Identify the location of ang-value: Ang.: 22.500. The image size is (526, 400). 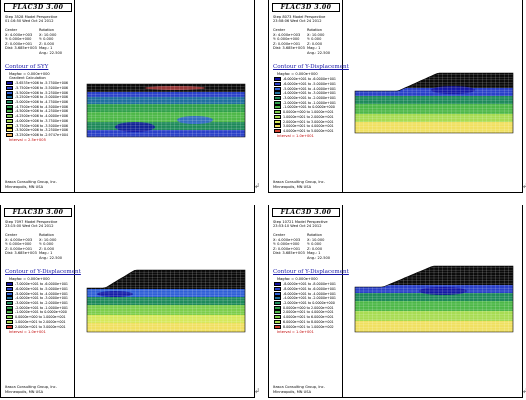
(51, 257).